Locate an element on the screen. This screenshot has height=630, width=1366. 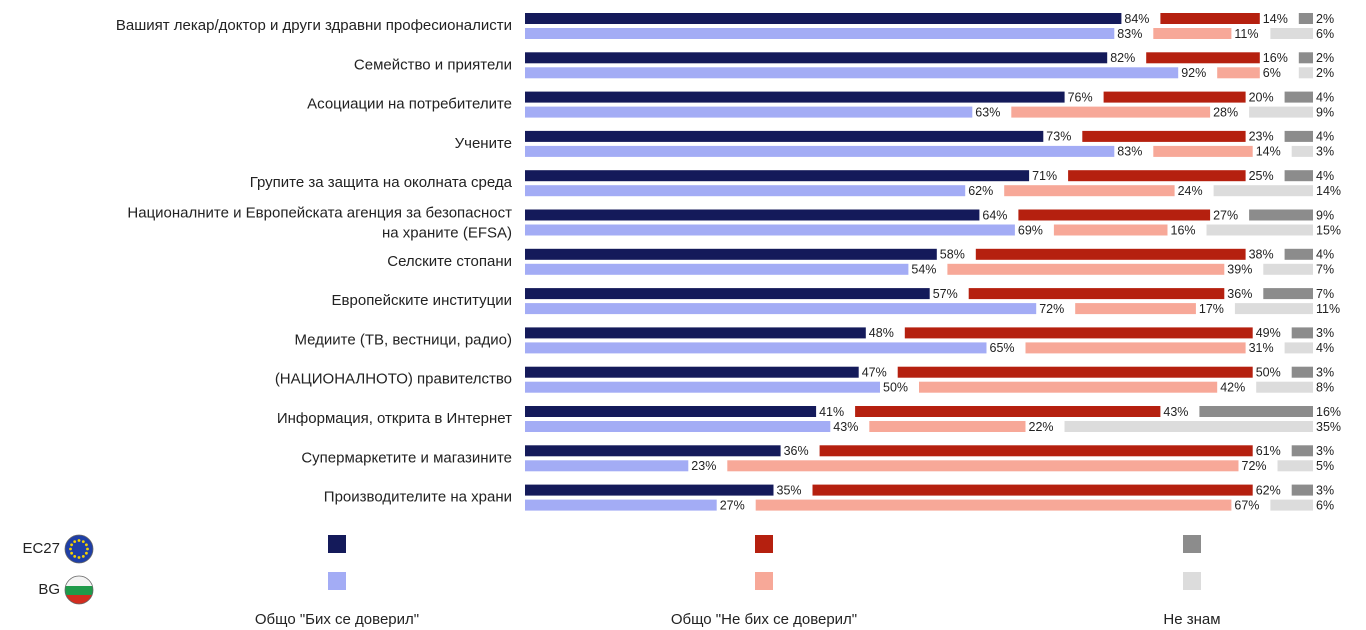
value-label: 69% is located at coordinates (1030, 230).